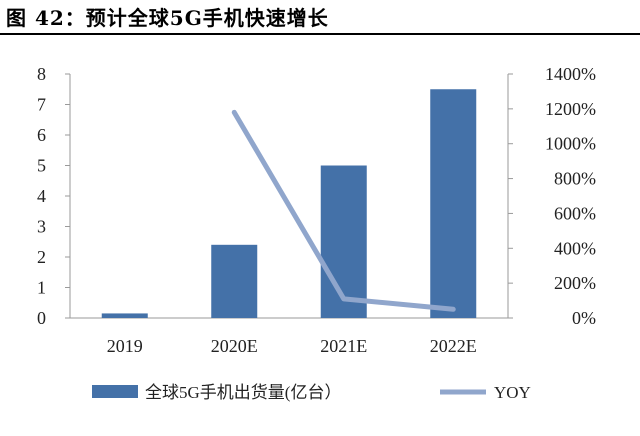 The height and width of the screenshot is (436, 640). What do you see at coordinates (41, 105) in the screenshot?
I see `y-left-tick-label: 7` at bounding box center [41, 105].